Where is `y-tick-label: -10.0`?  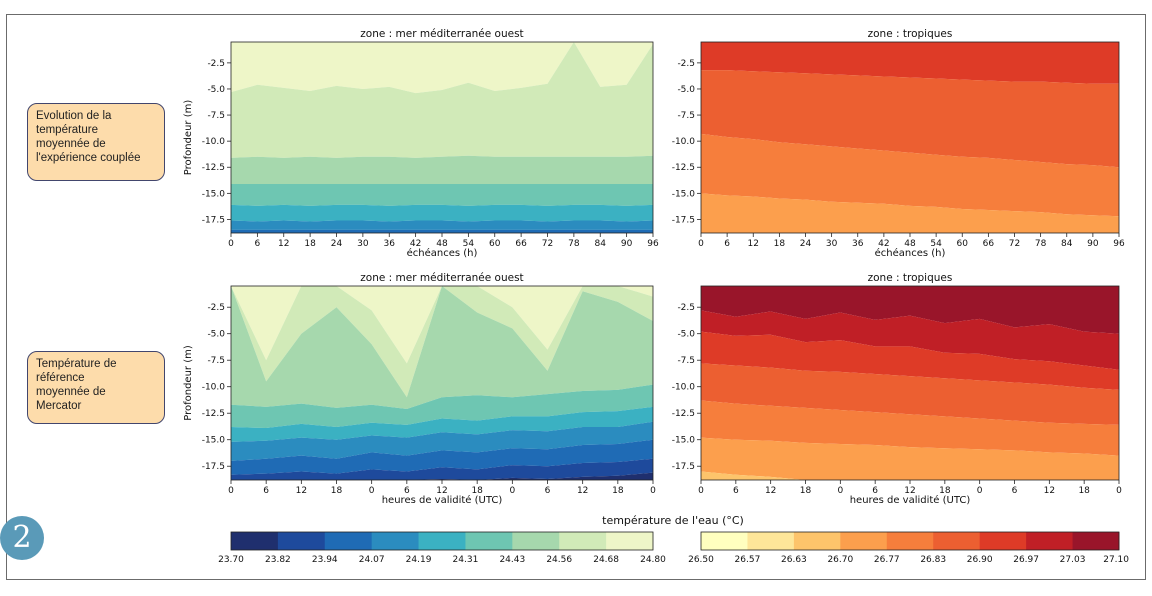
y-tick-label: -10.0 is located at coordinates (684, 388).